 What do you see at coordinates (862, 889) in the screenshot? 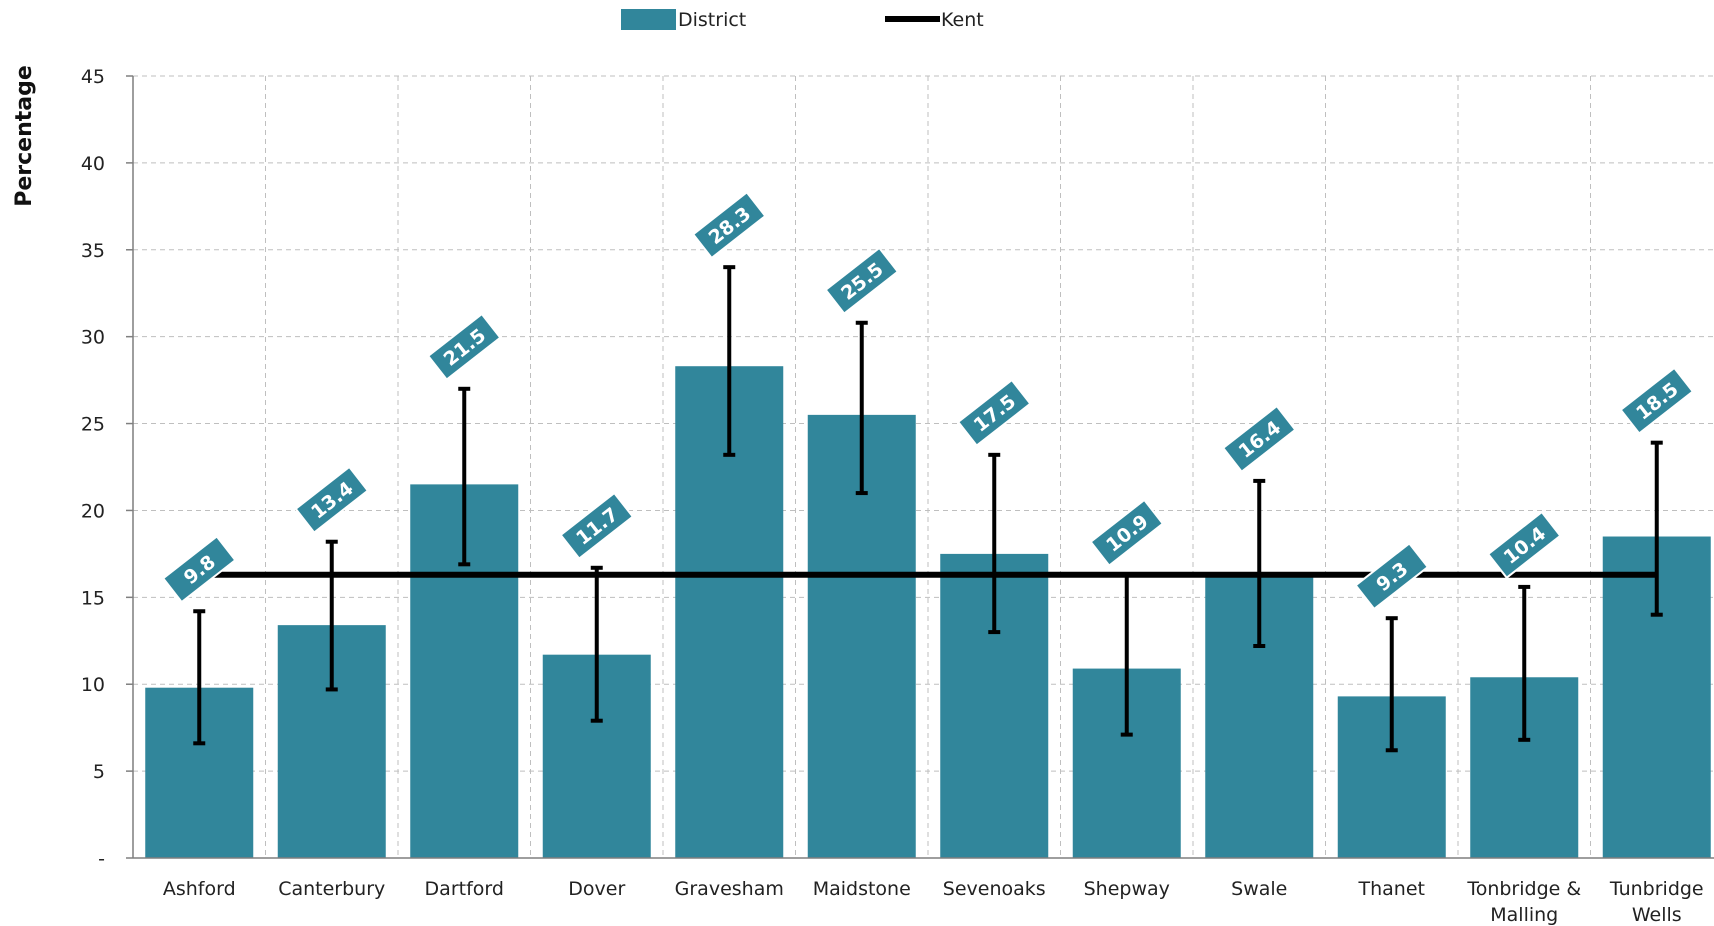
I see `x-tick-label: Maidstone` at bounding box center [862, 889].